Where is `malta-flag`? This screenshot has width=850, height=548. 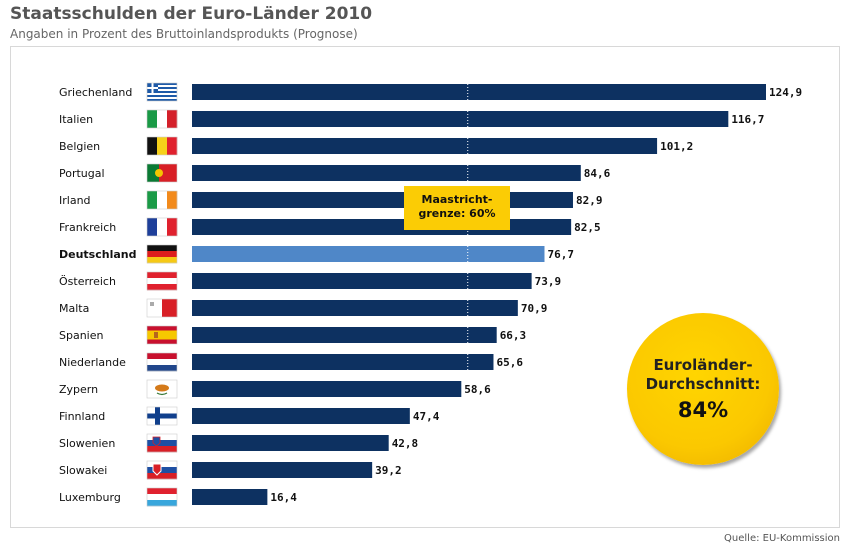 malta-flag is located at coordinates (162, 308).